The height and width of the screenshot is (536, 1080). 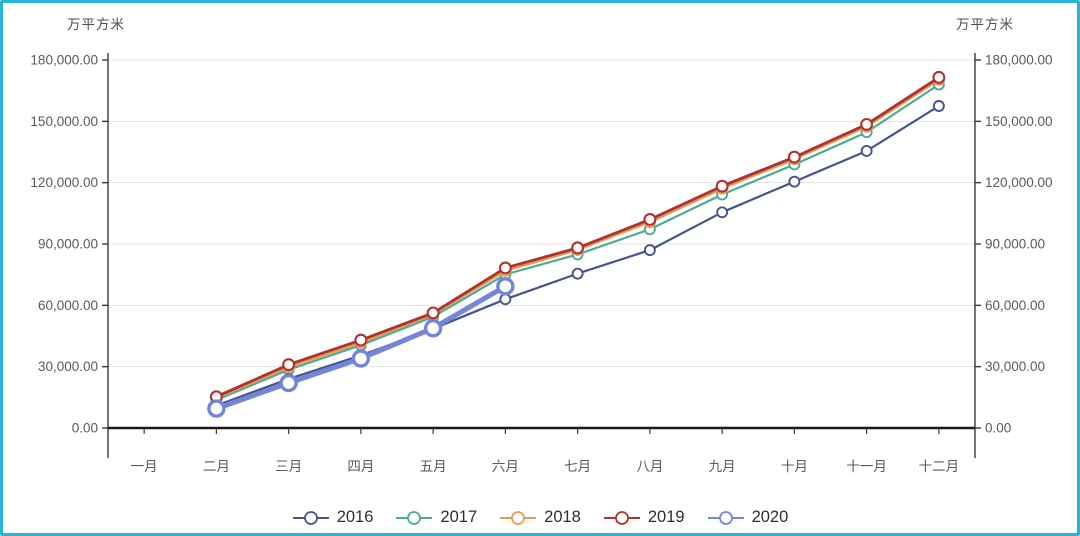 I want to click on legend-item-2017: 2017, so click(x=436, y=517).